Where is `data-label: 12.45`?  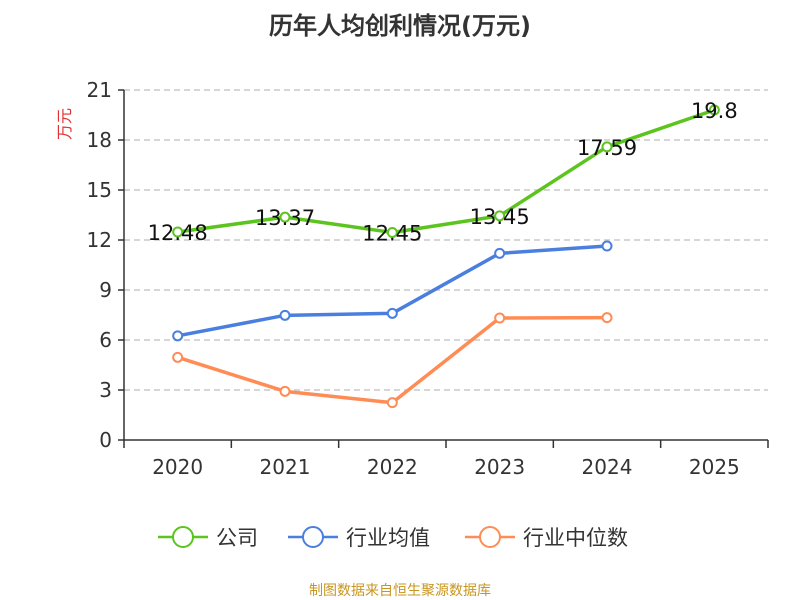
data-label: 12.45 is located at coordinates (392, 234).